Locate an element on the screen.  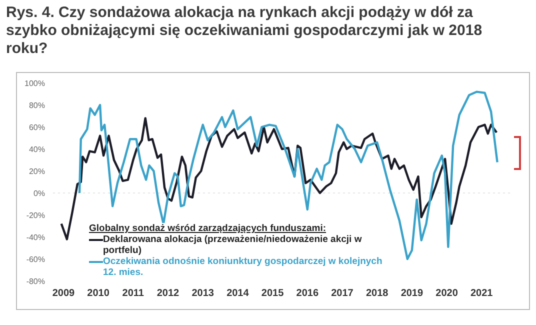
x-tick-label: 2014 is located at coordinates (238, 294).